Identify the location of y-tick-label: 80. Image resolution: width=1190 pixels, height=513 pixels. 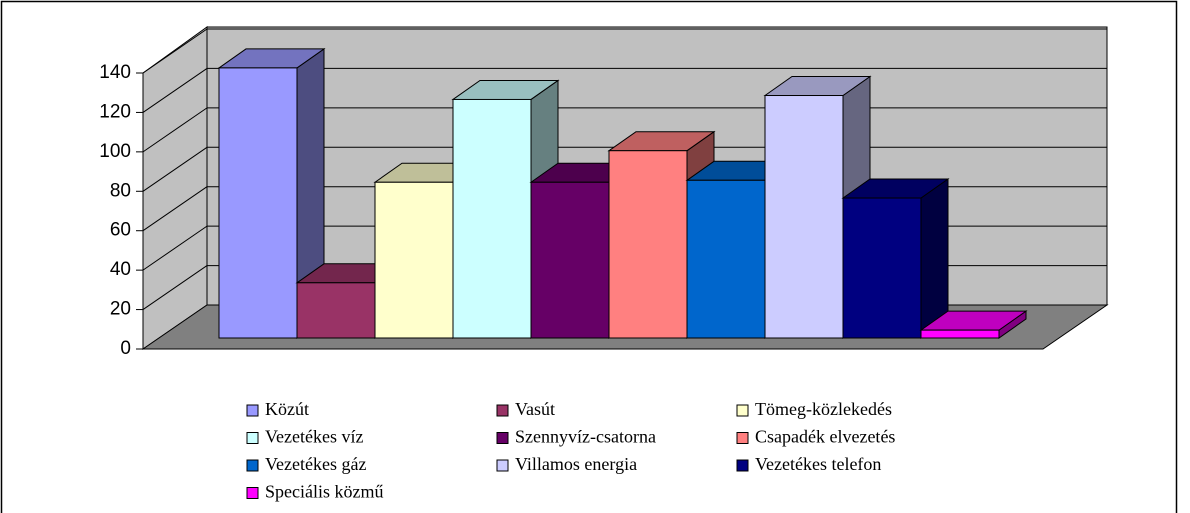
(120, 190).